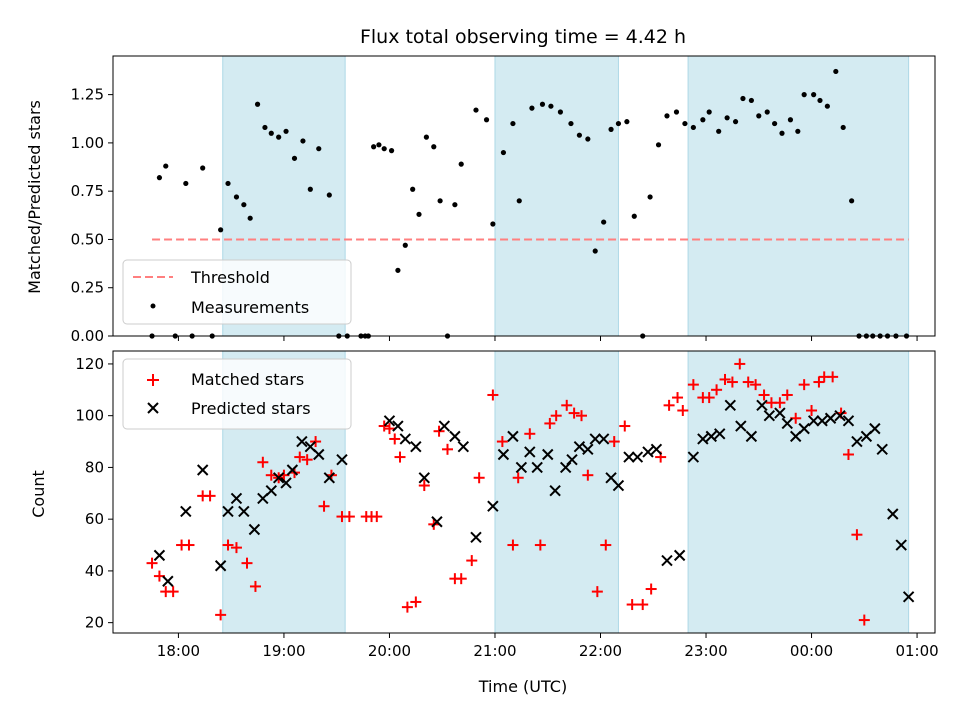 The width and height of the screenshot is (960, 720). Describe the element at coordinates (38, 494) in the screenshot. I see `bottom-y-axis-label: Count` at that location.